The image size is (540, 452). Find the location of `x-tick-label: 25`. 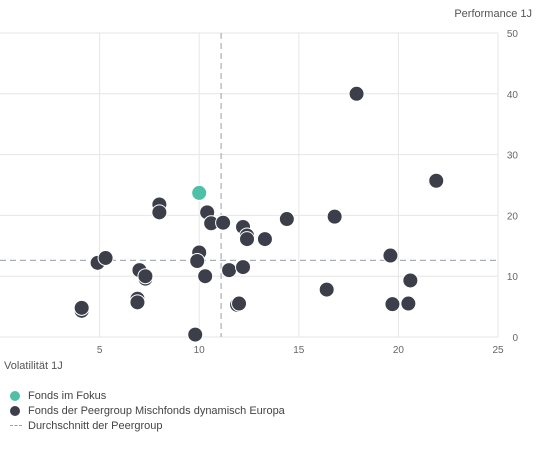

x-tick-label: 25 is located at coordinates (498, 350).